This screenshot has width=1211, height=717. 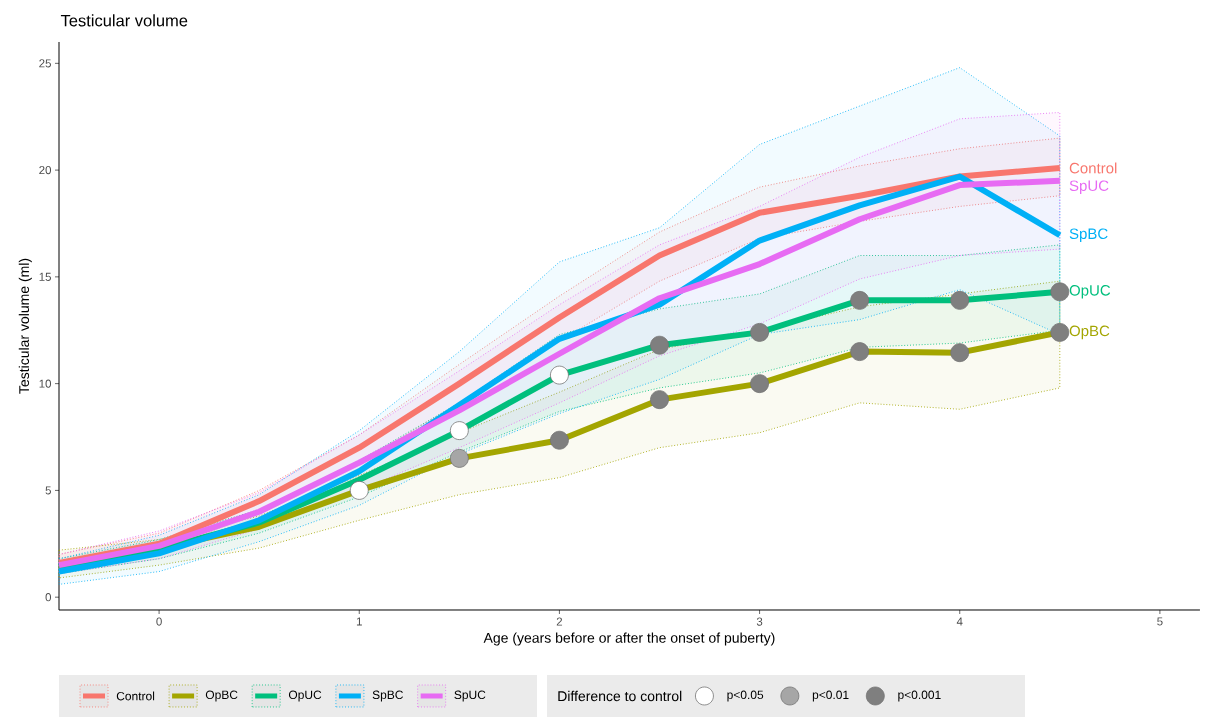 I want to click on y-tick-label: 5, so click(x=48, y=490).